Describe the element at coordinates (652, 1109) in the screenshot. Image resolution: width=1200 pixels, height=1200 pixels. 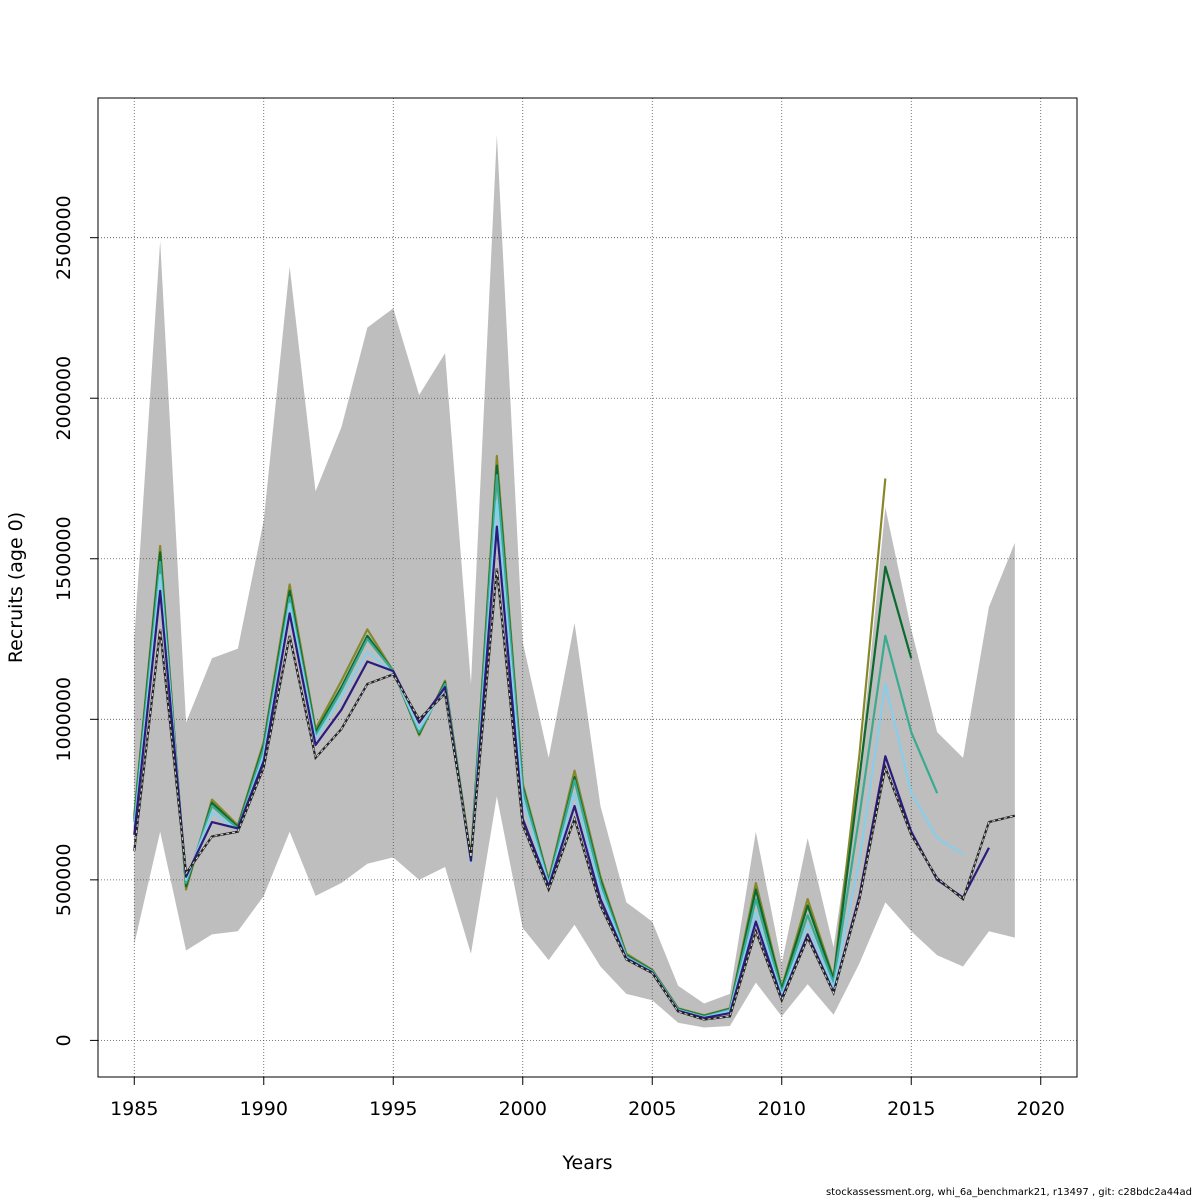
I see `x-tick-label: 2005` at that location.